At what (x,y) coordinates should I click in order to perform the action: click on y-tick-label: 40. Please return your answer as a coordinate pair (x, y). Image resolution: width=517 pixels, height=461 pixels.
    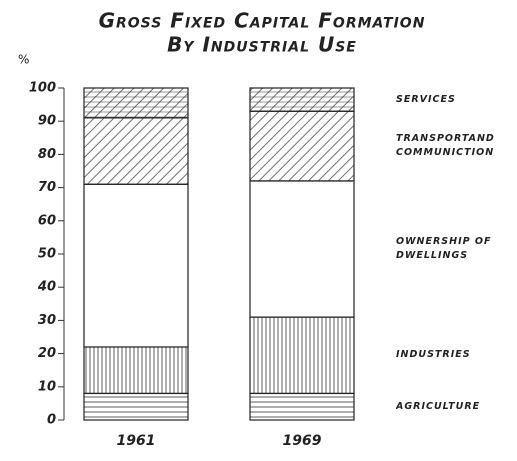
    Looking at the image, I should click on (46, 287).